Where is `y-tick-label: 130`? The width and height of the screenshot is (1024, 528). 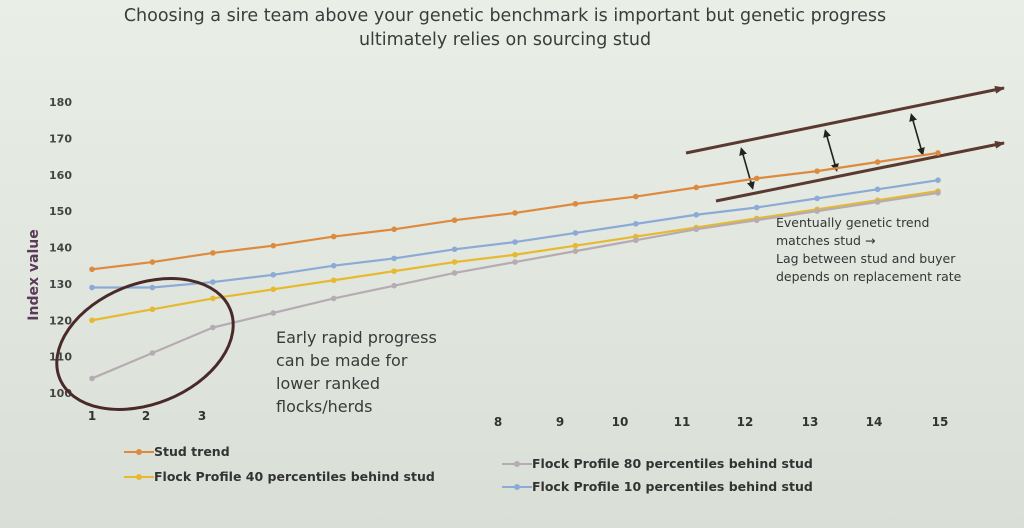
y-tick-label: 130 is located at coordinates (60, 284).